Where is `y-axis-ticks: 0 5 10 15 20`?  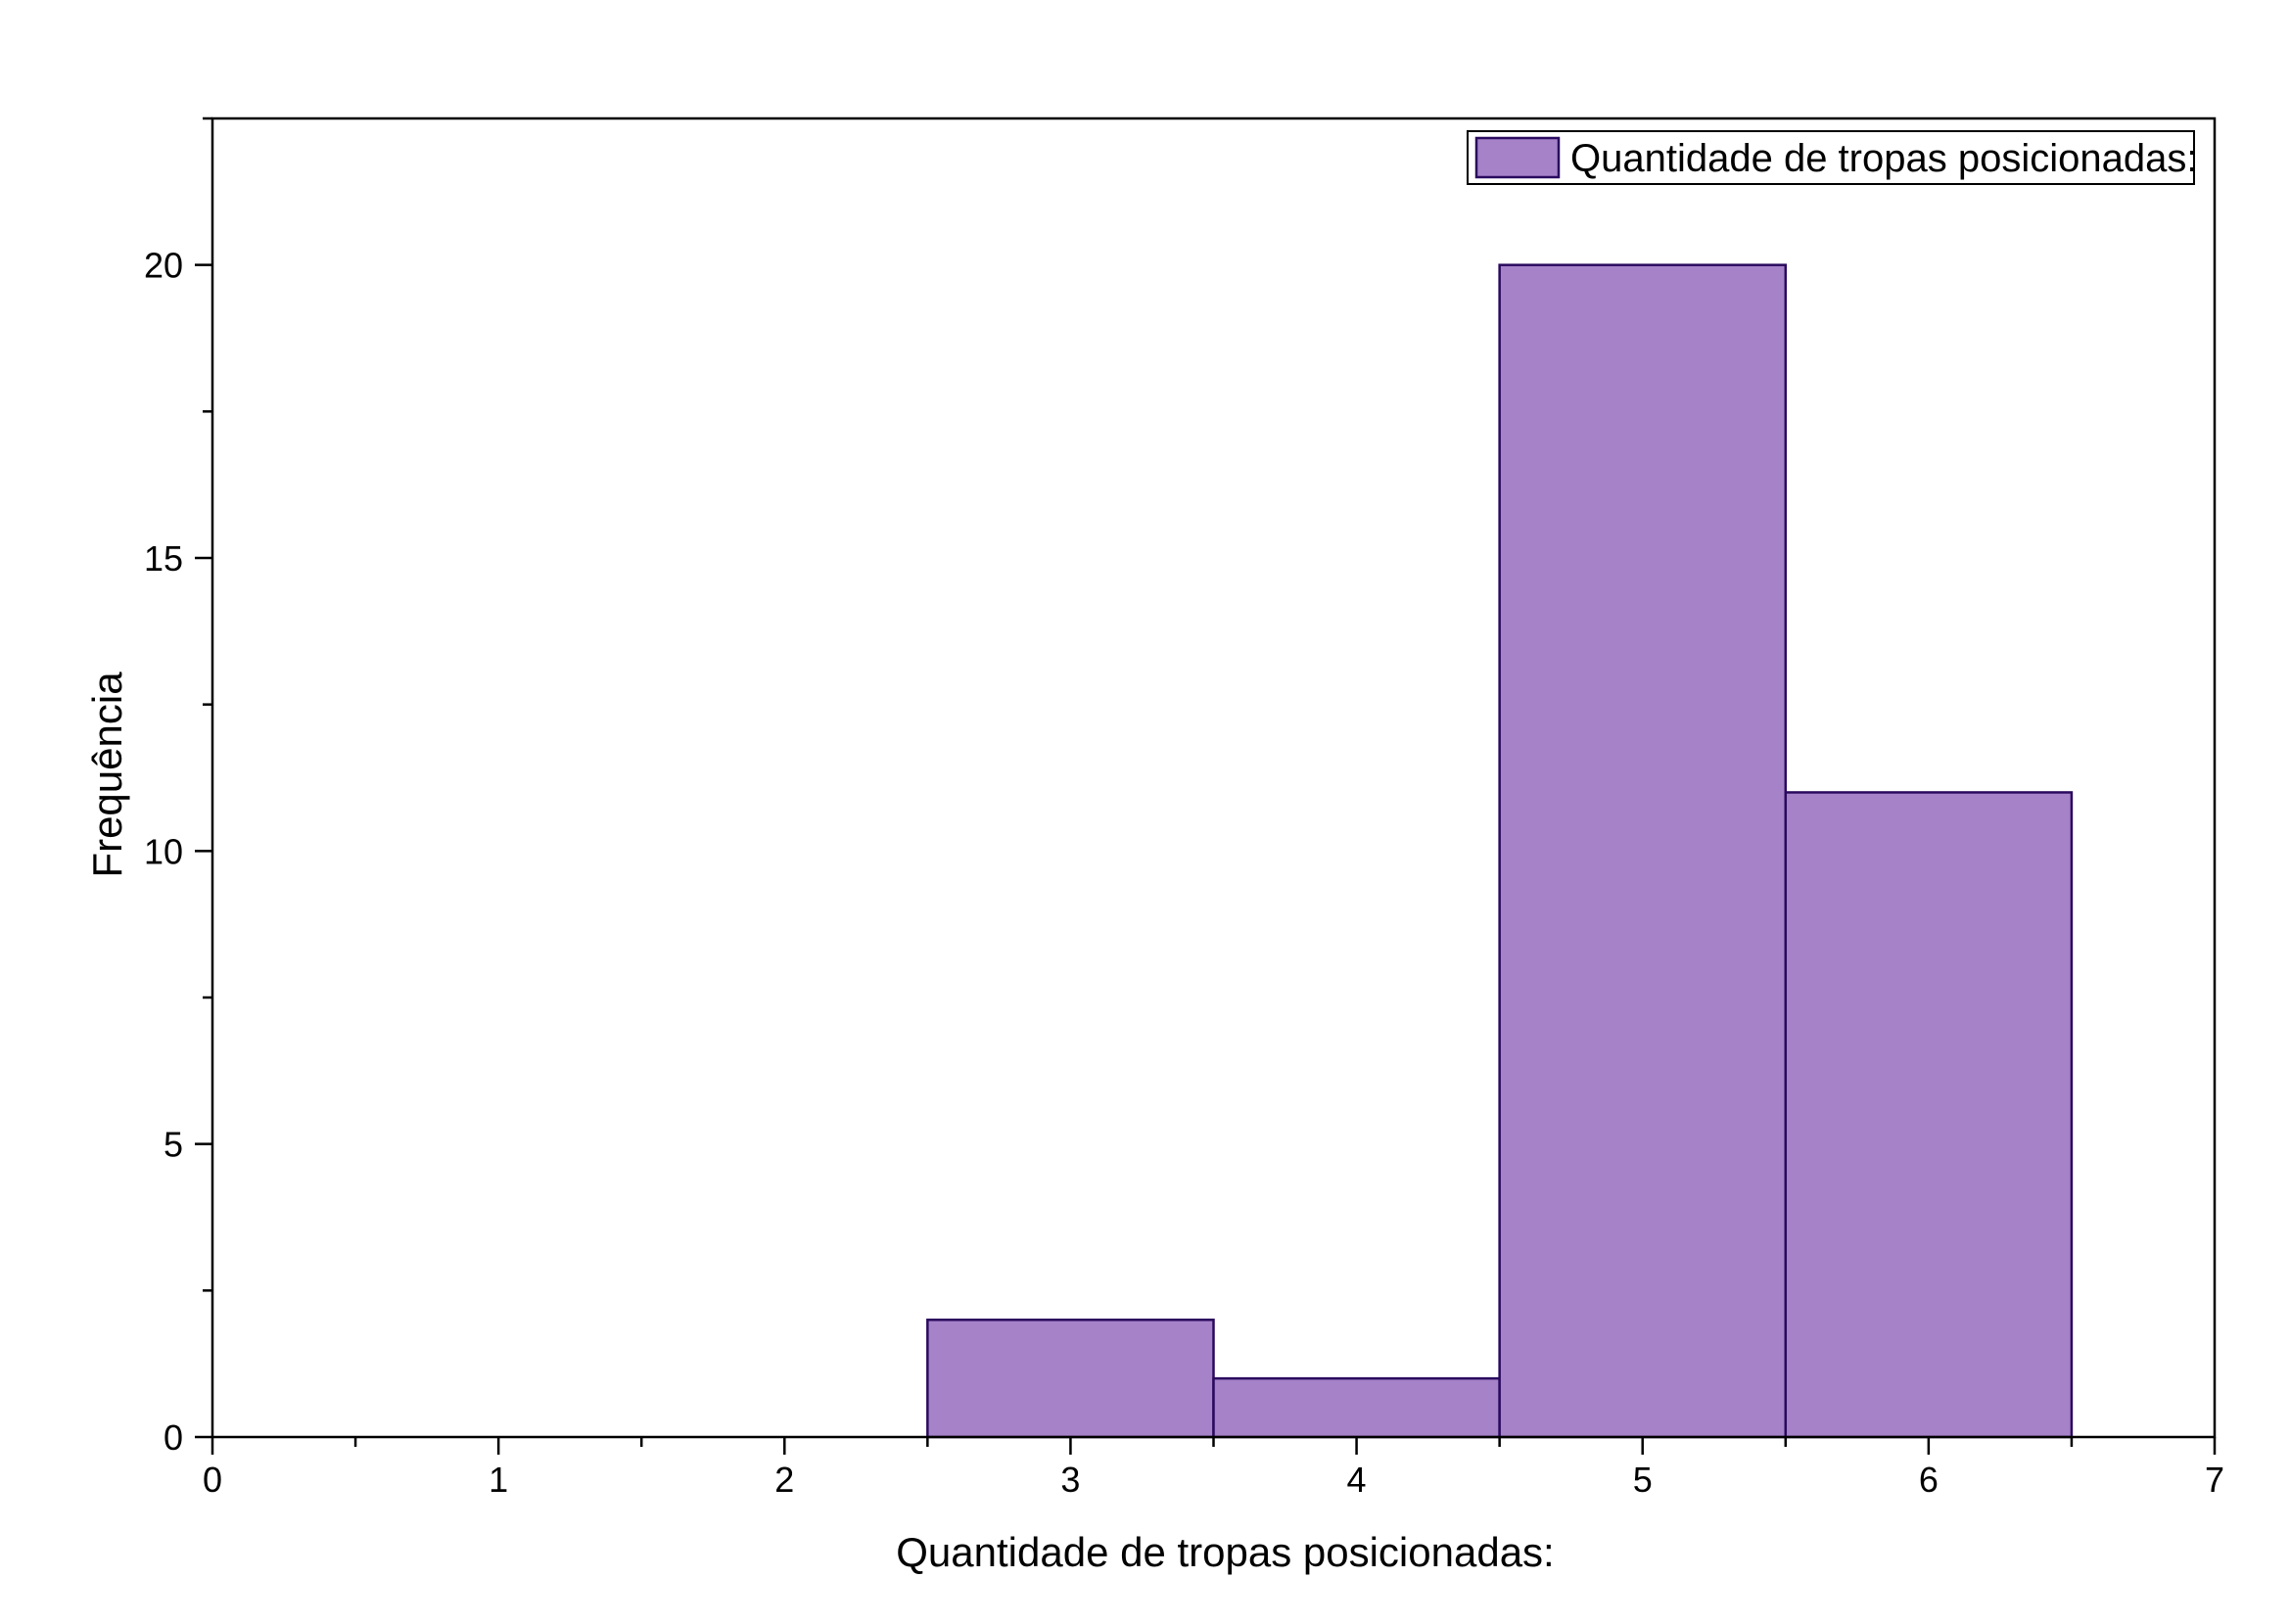 y-axis-ticks: 0 5 10 15 20 is located at coordinates (178, 787).